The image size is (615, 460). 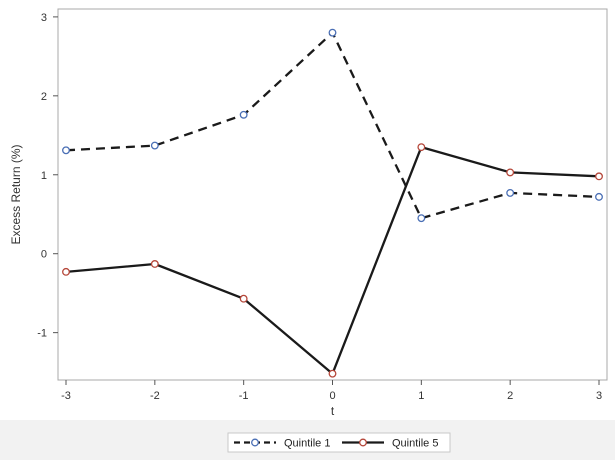 I want to click on y-tick-label: 3, so click(x=44, y=18).